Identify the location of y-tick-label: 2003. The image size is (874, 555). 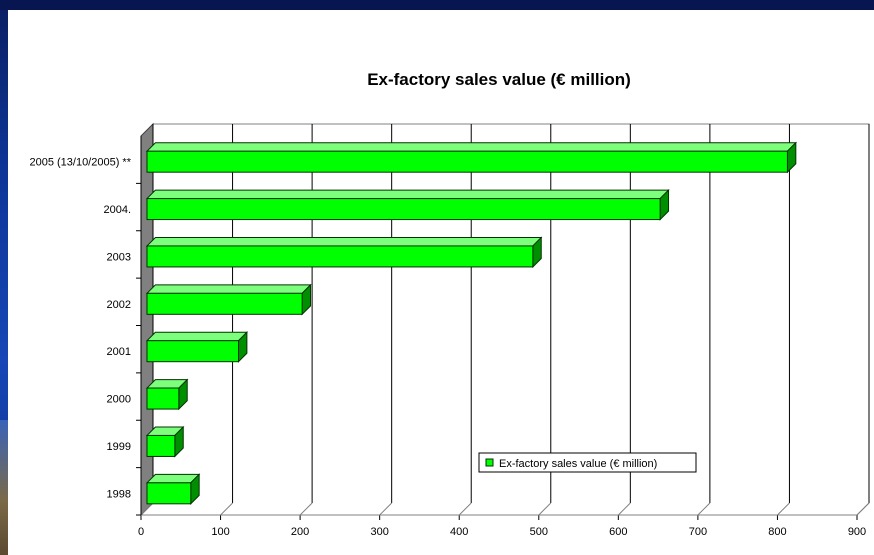
(119, 257).